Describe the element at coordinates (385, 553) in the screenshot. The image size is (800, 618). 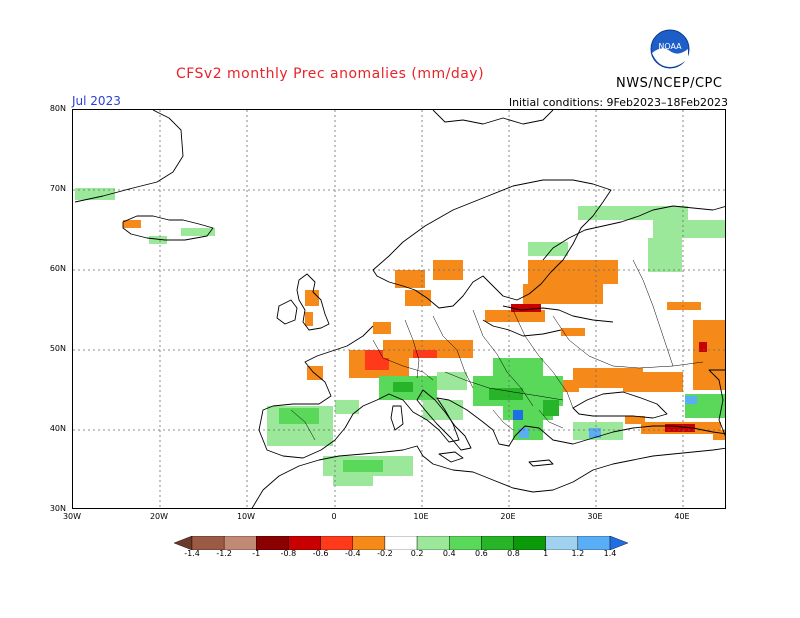
I see `legend-tick-label: -0.2` at that location.